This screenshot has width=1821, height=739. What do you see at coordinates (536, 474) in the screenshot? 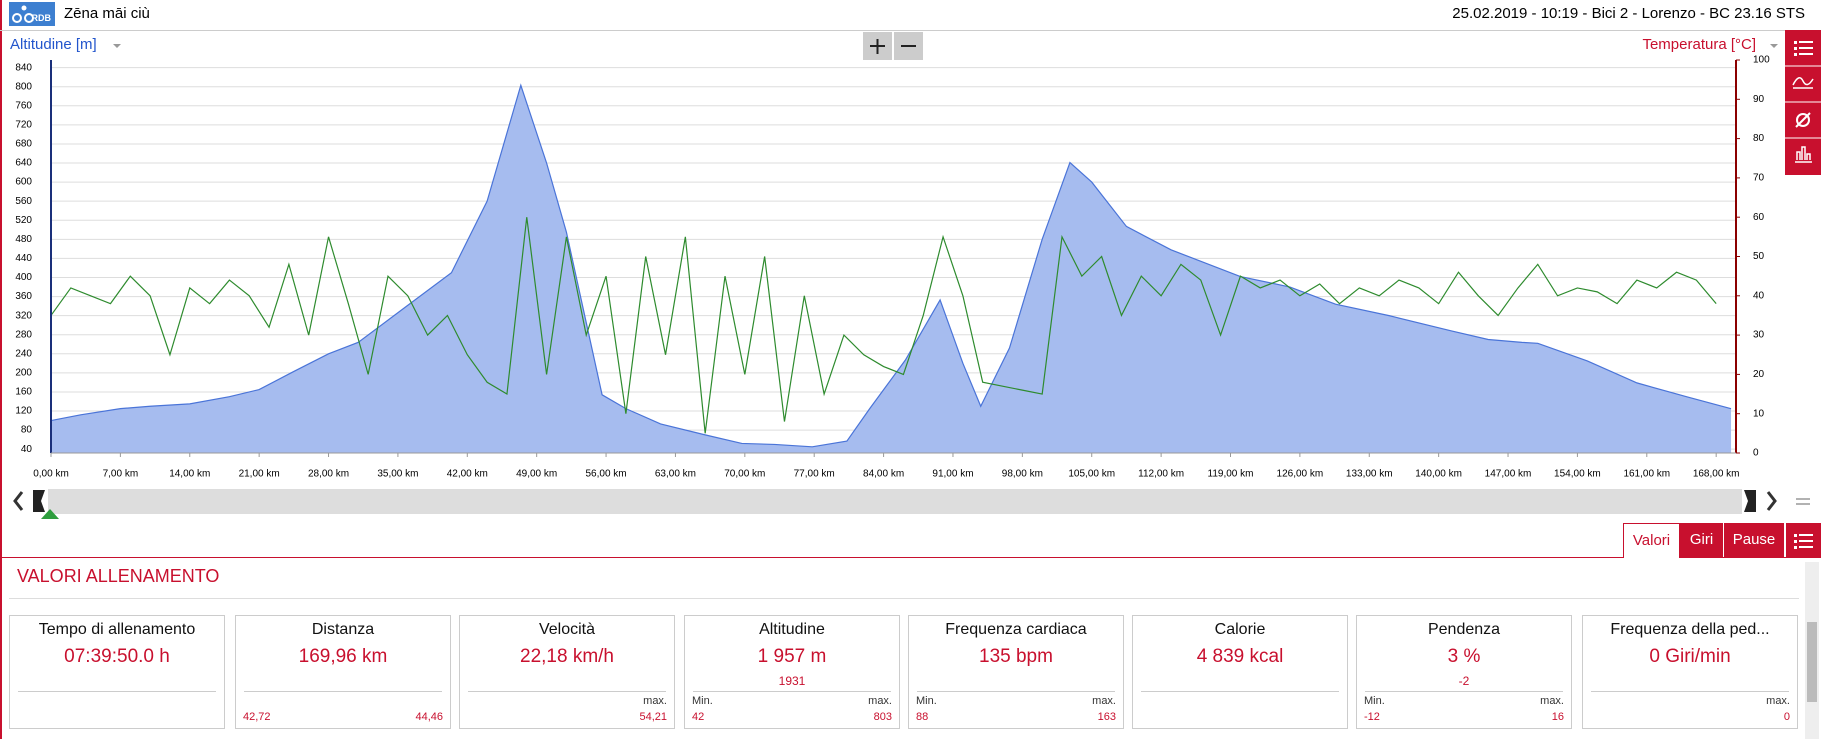
I see `x-tick-label: 49,00 km` at bounding box center [536, 474].